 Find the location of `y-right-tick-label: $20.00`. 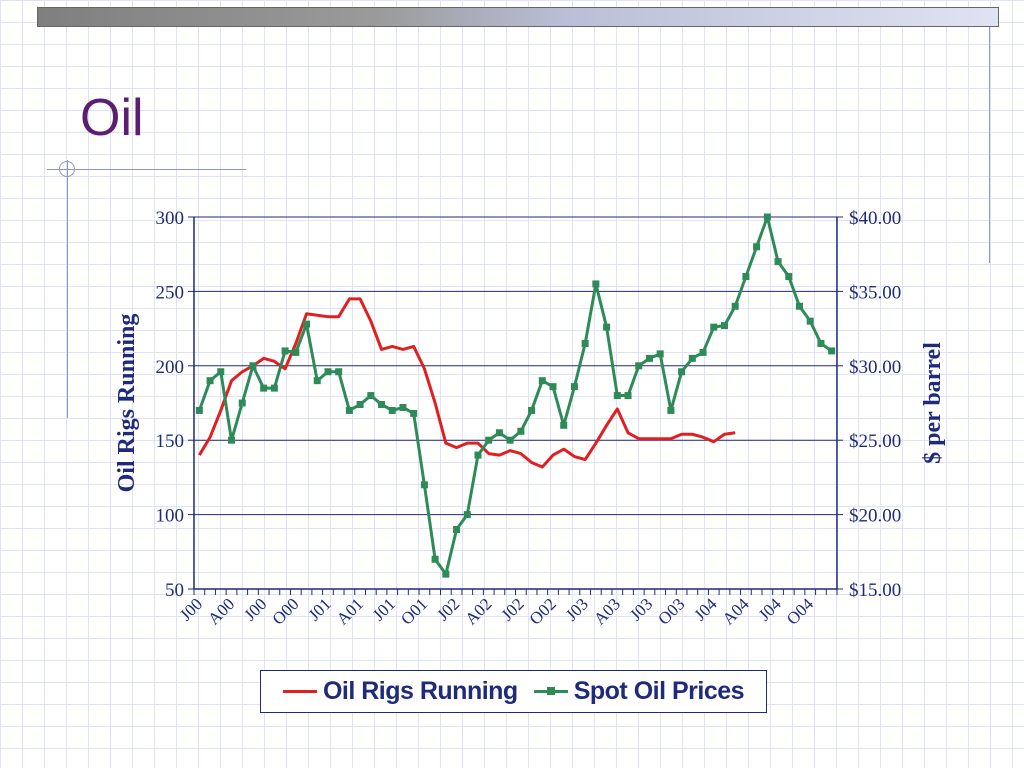

y-right-tick-label: $20.00 is located at coordinates (875, 516).